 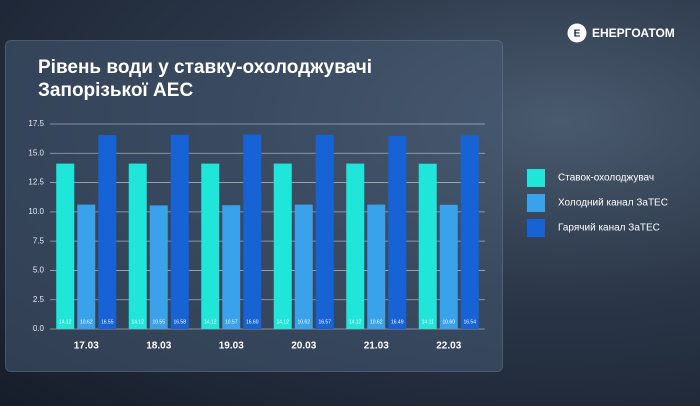 What do you see at coordinates (231, 346) in the screenshot?
I see `x-tick-label: 19.03` at bounding box center [231, 346].